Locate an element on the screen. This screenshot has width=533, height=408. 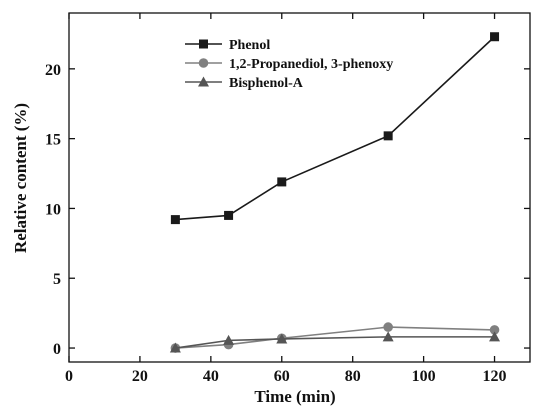
x-tick-label: 0 is located at coordinates (69, 376).